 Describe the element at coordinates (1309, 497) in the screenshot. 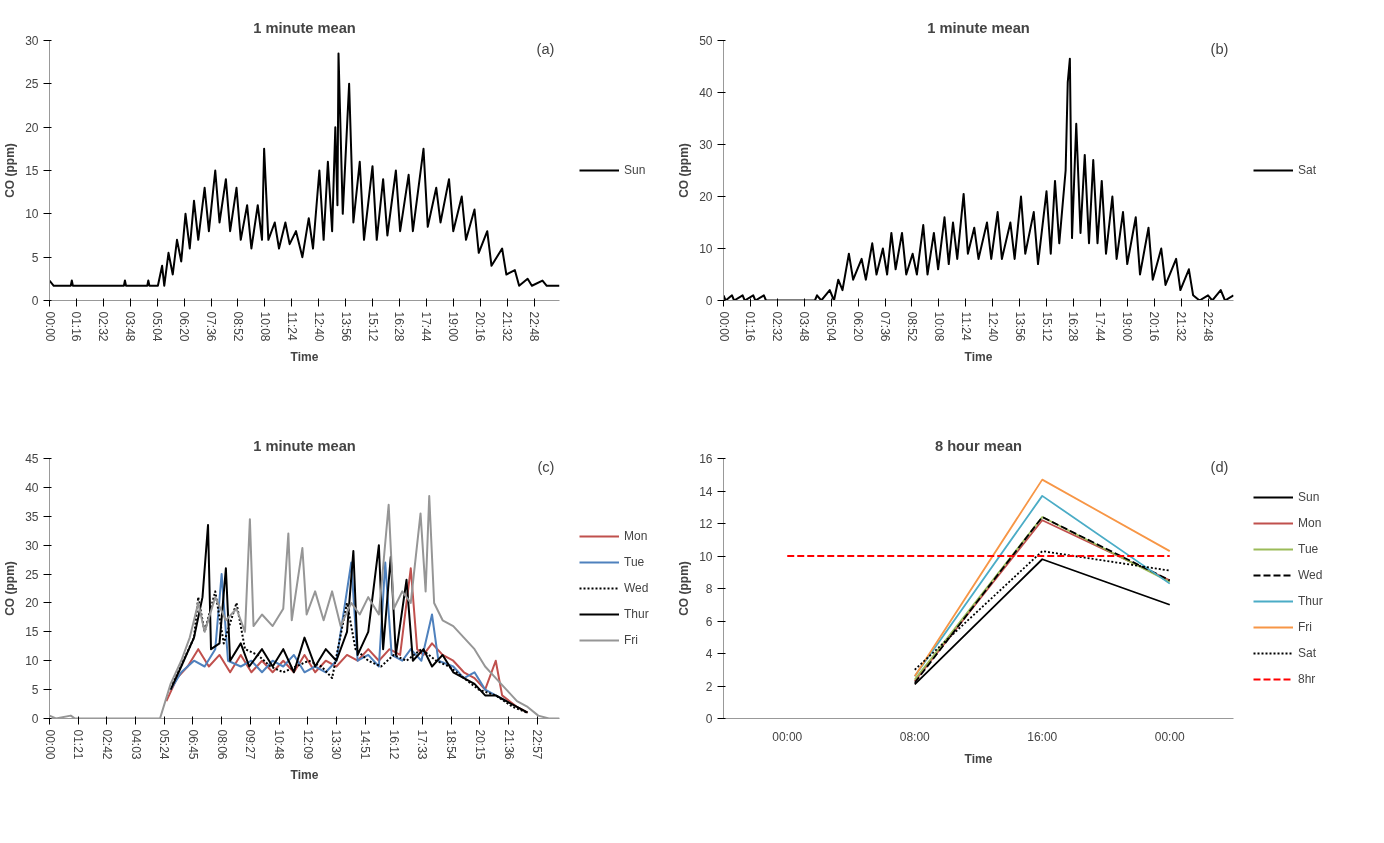

I see `legend-label: Sun` at that location.